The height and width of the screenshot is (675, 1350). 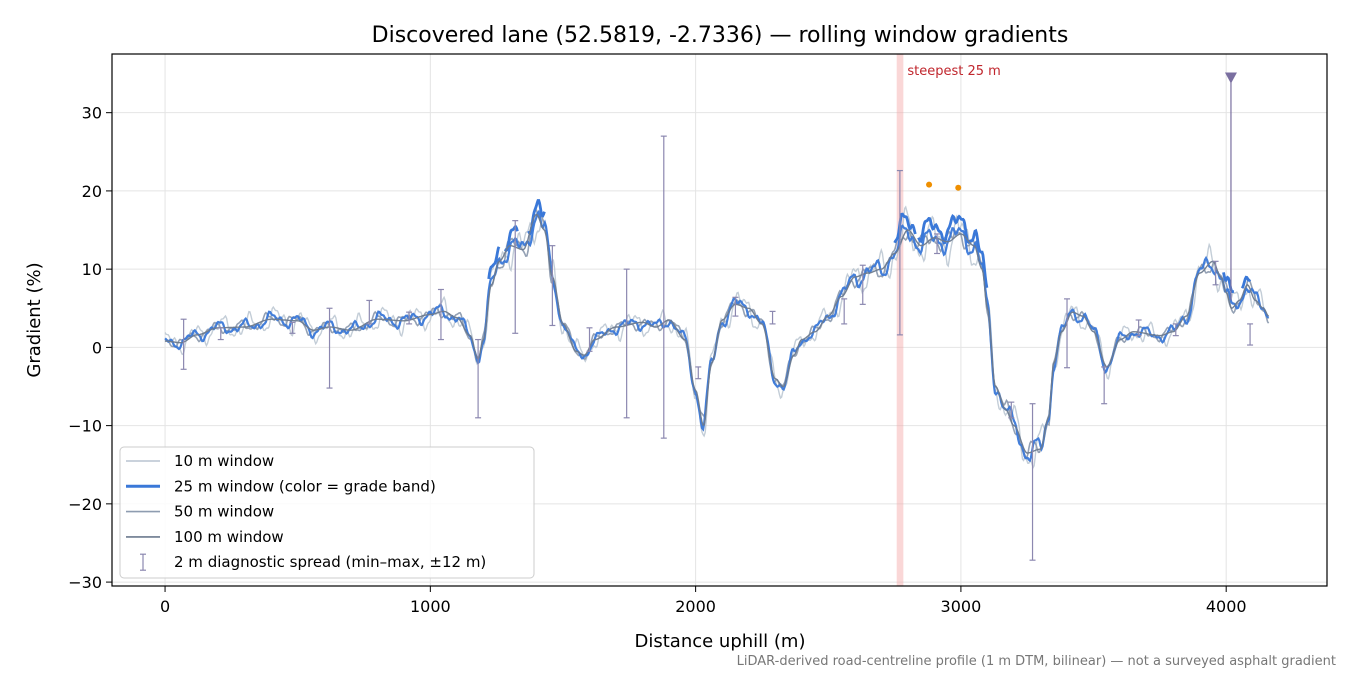 I want to click on x-tick-label: 1000, so click(x=430, y=606).